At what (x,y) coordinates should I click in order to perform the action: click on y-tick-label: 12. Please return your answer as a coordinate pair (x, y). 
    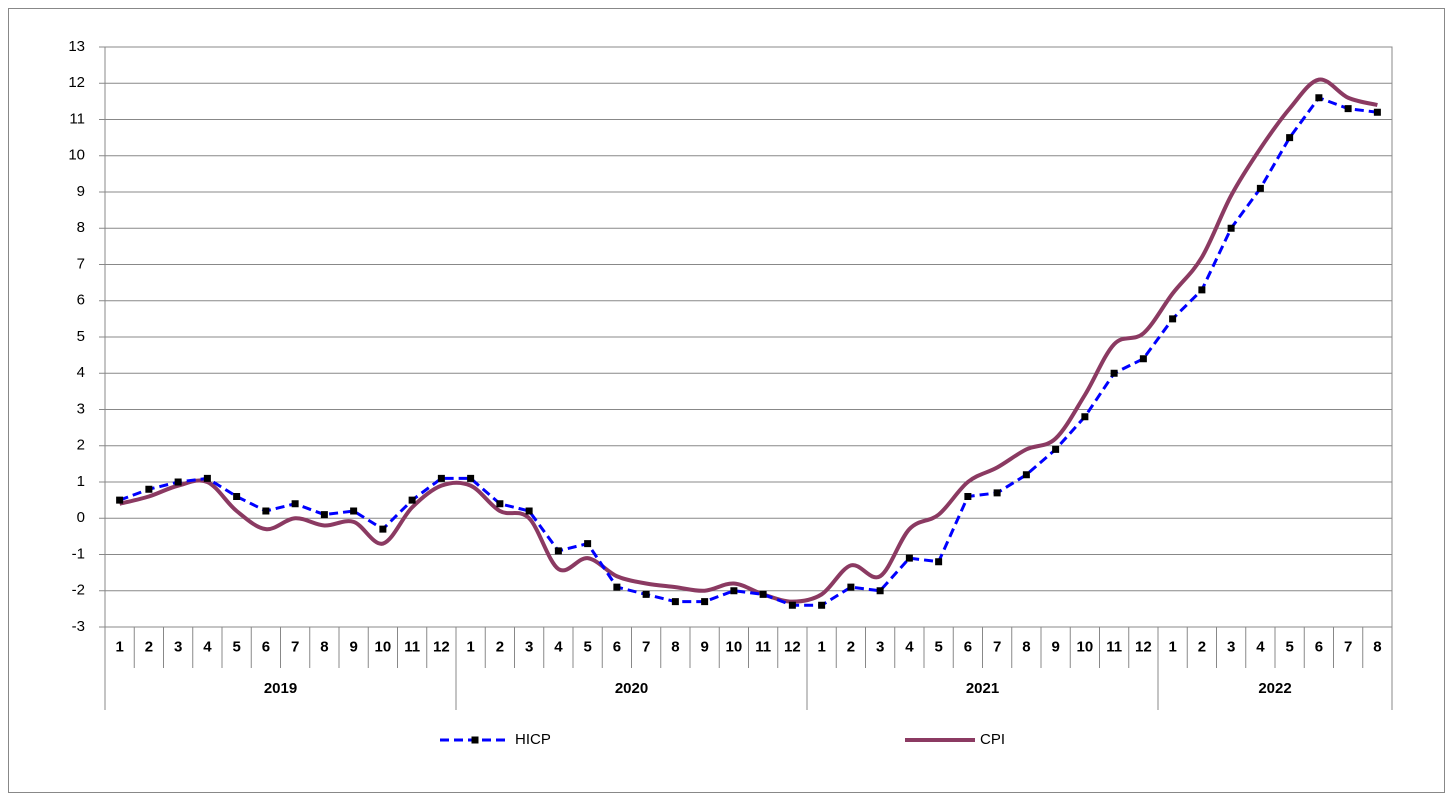
    Looking at the image, I should click on (76, 82).